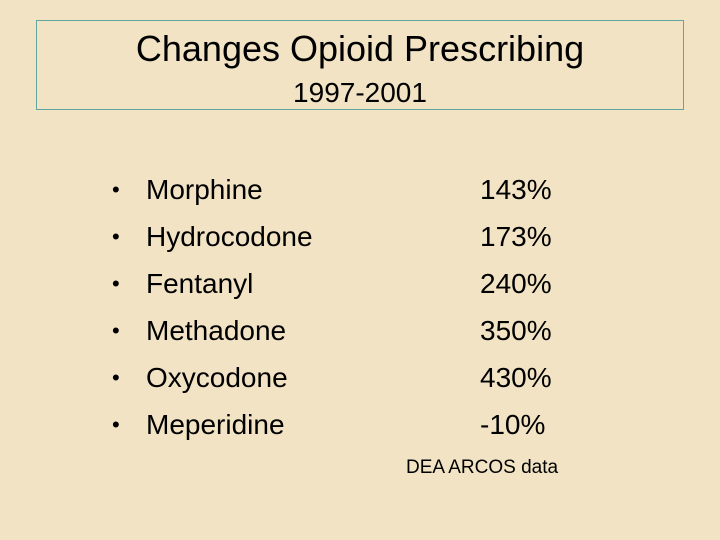 The width and height of the screenshot is (720, 540). I want to click on slide-title: Changes Opioid Prescribing, so click(360, 48).